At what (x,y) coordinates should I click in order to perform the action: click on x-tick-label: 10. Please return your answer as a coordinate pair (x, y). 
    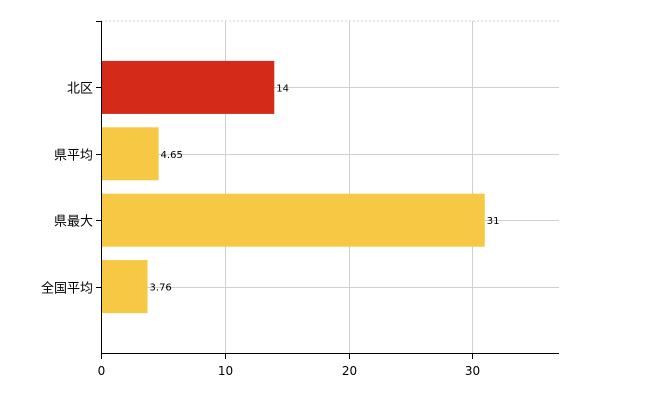
    Looking at the image, I should click on (225, 371).